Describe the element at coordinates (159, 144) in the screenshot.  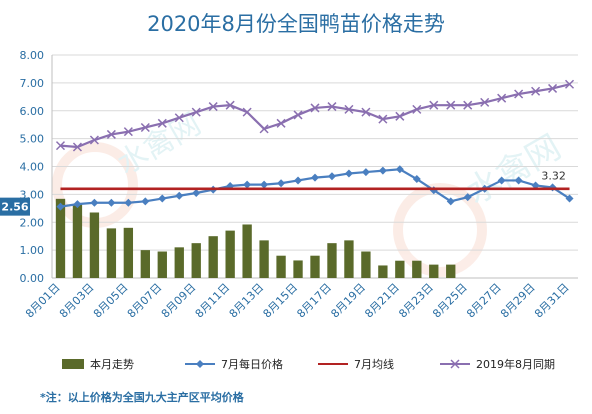
I see `watermark-text-left: 水禽网` at that location.